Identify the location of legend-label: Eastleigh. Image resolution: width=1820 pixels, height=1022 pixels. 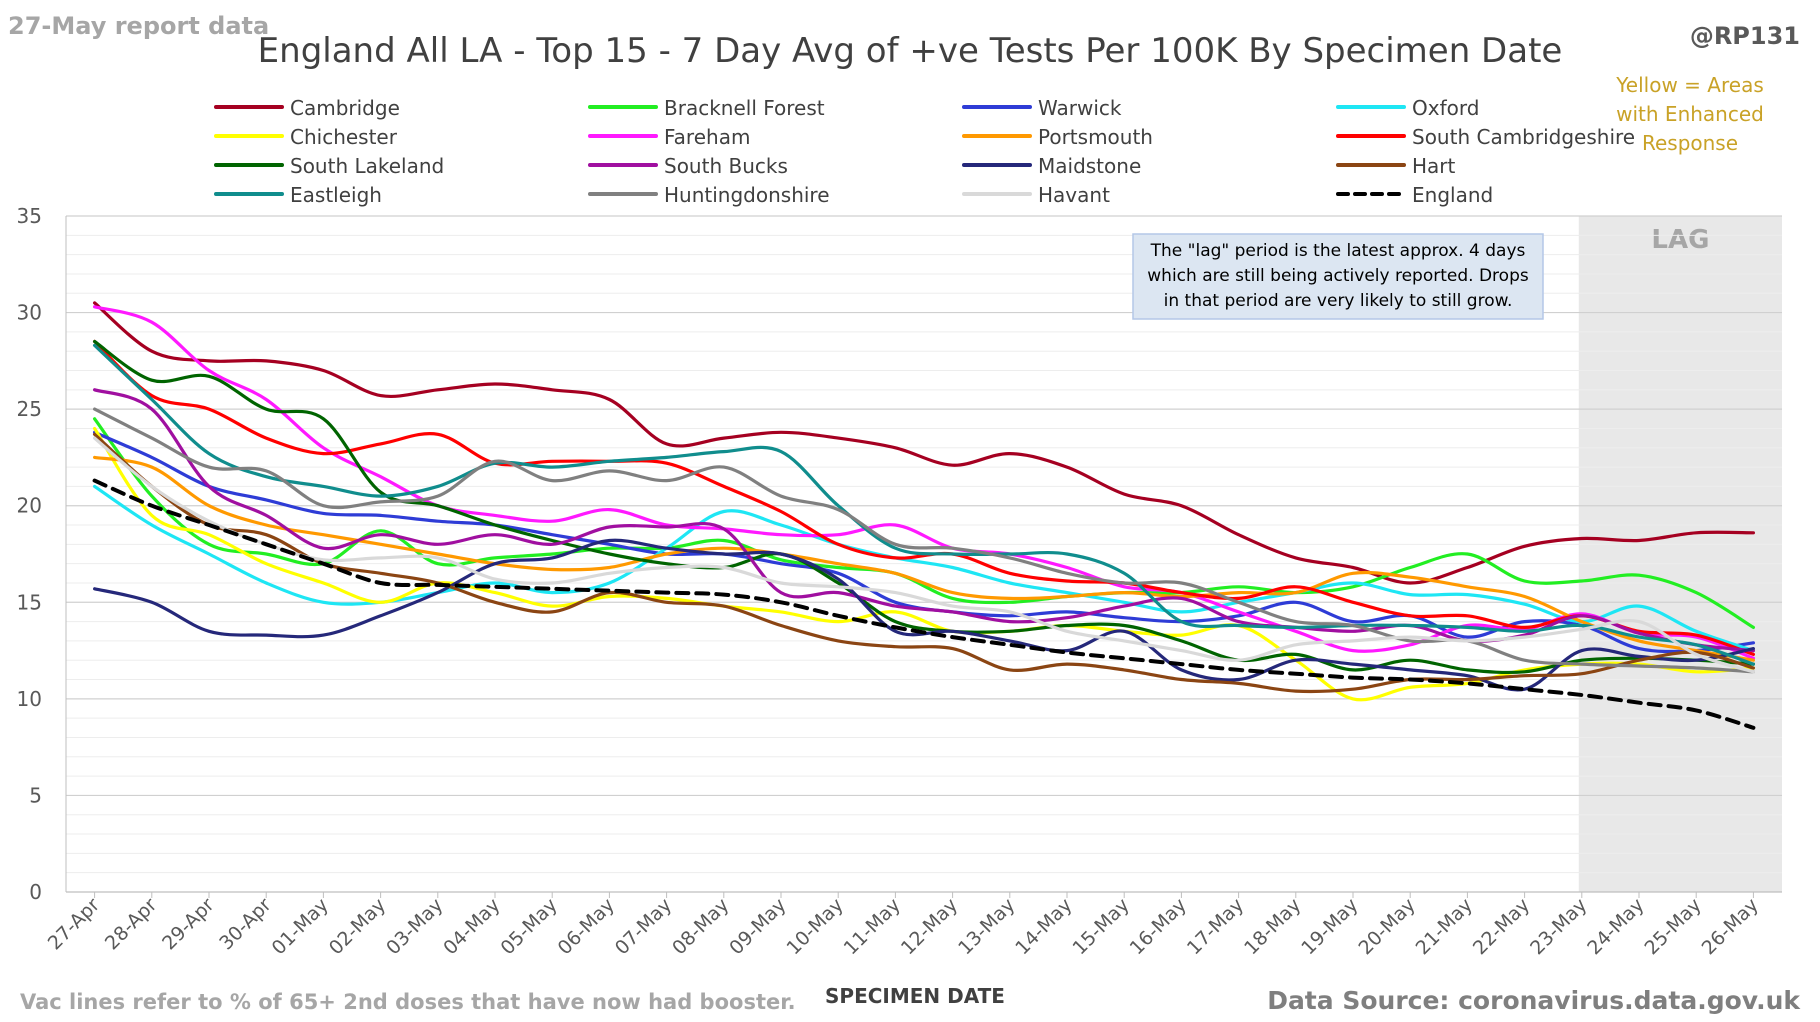
(336, 195).